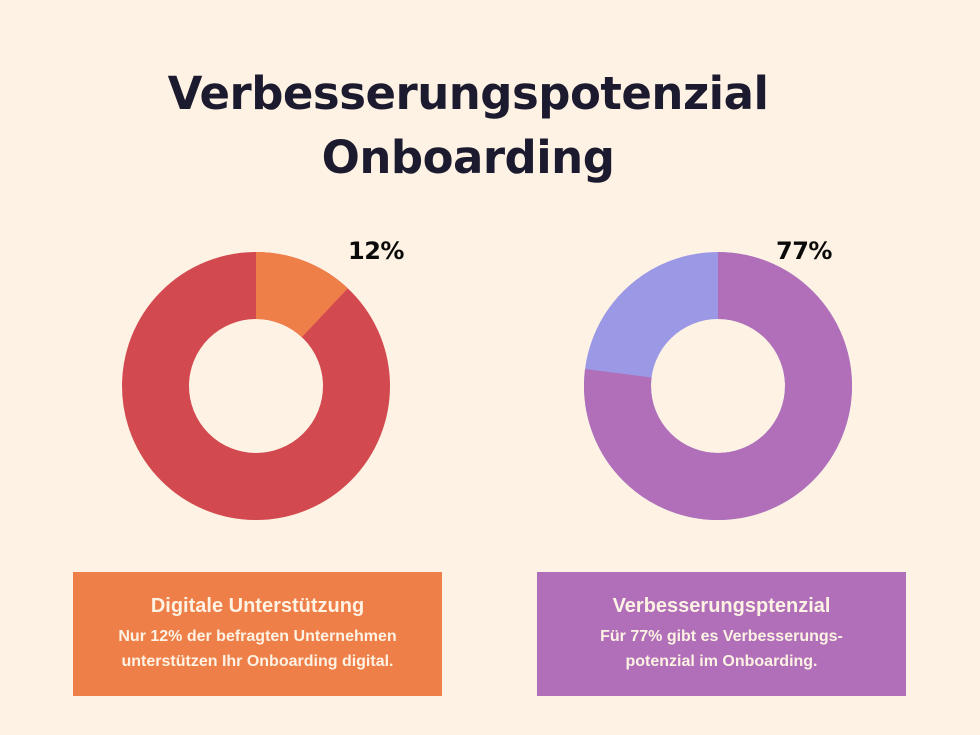 This screenshot has width=980, height=735. I want to click on segment-improvement, so click(718, 386).